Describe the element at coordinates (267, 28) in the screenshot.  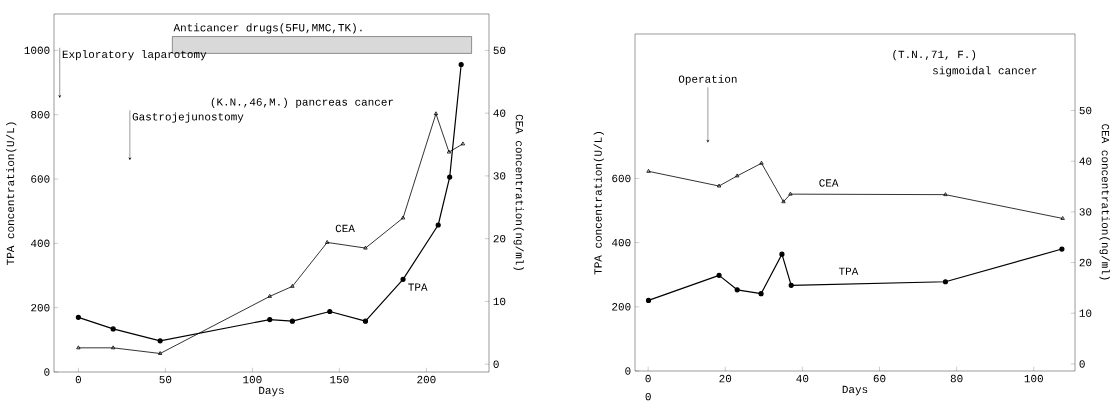
I see `band-label: Anticancer drugs(5FU,MMC,TK).` at that location.